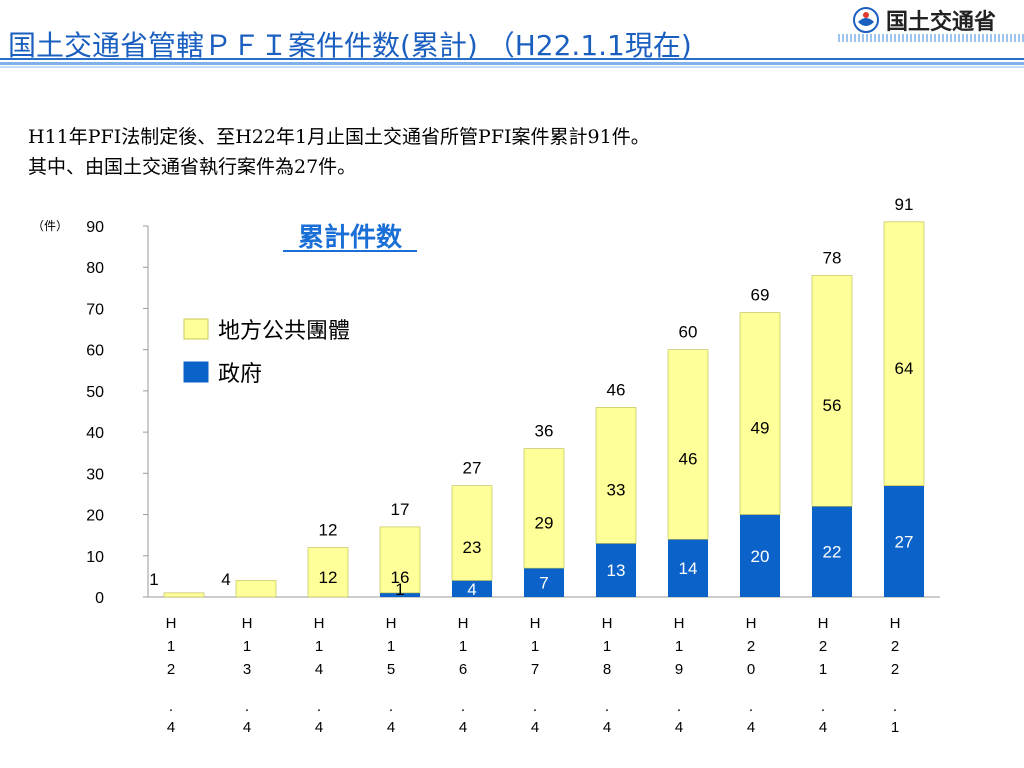  Describe the element at coordinates (832, 257) in the screenshot. I see `total-label: 78` at that location.